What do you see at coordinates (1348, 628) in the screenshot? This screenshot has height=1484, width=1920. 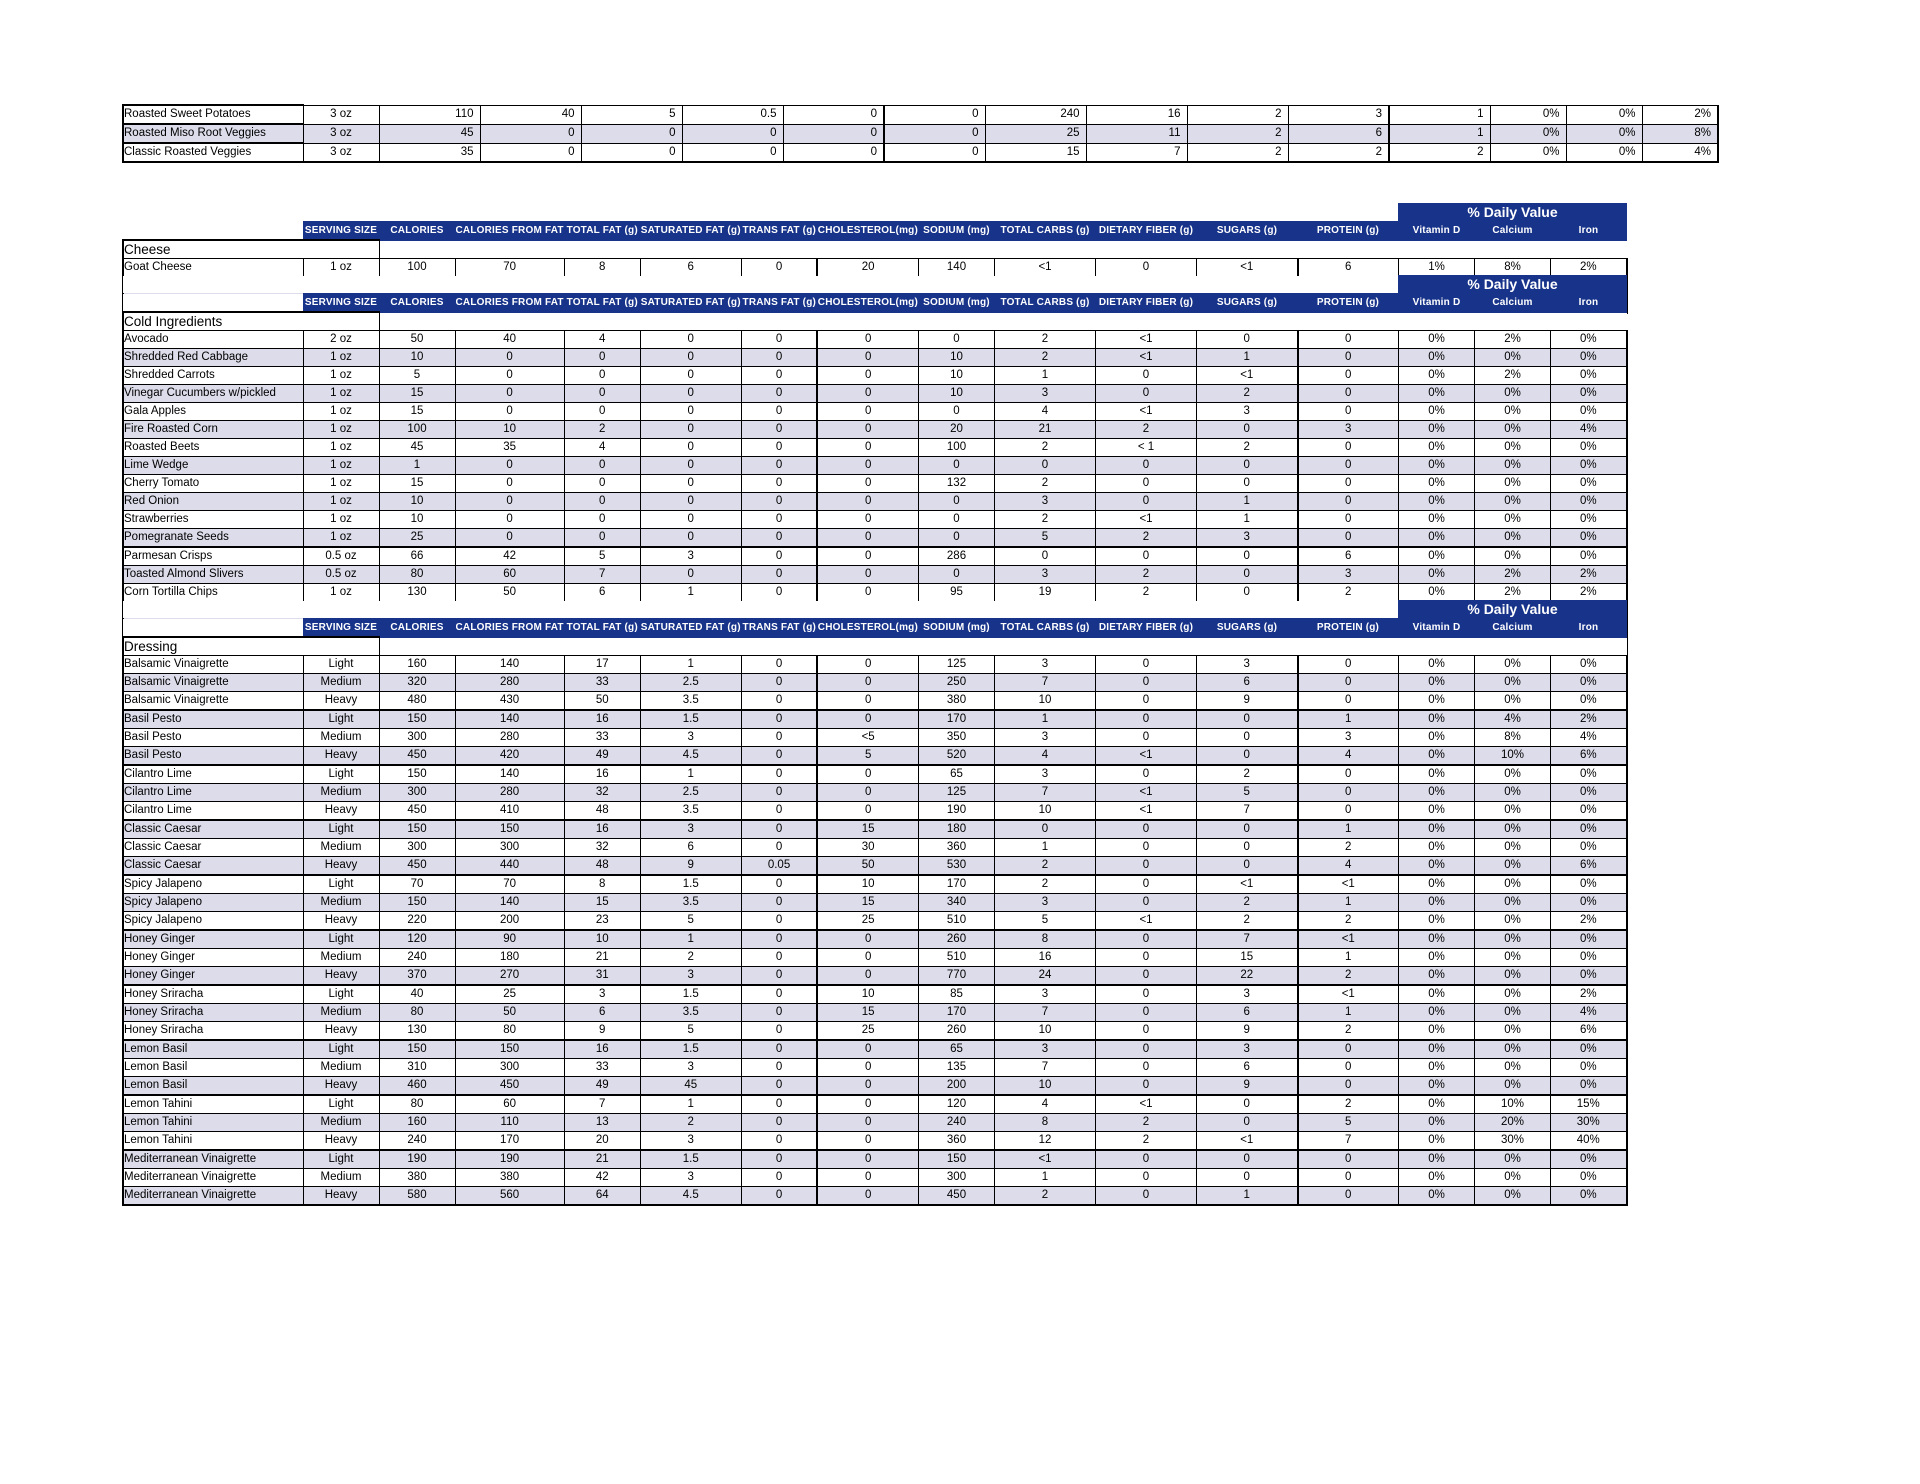 I see `column-header-protein-g: PROTEIN (g)` at bounding box center [1348, 628].